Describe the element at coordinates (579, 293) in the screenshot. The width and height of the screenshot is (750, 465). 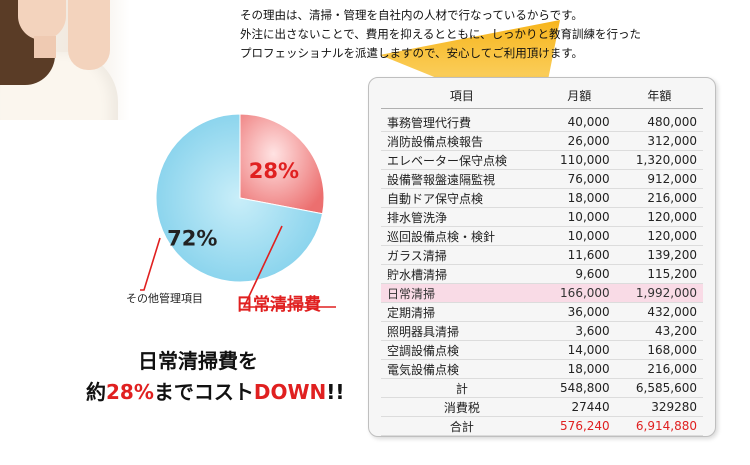
I see `row-monthly: 166,000` at that location.